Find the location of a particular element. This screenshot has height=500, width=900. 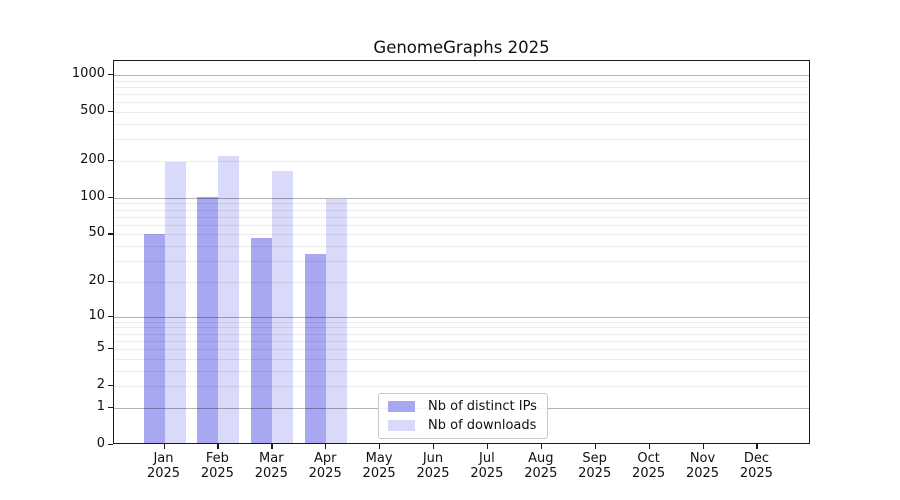

x-tick-label: Oct 2025 is located at coordinates (649, 466).